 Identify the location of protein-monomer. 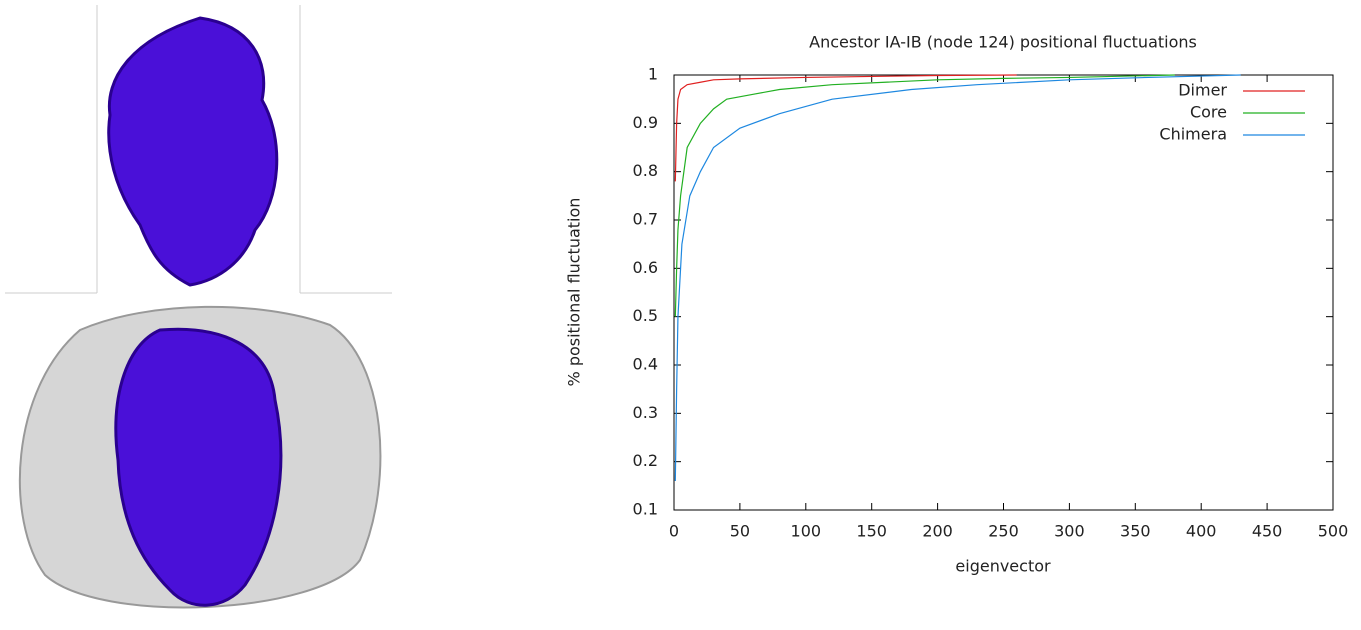
(193, 151).